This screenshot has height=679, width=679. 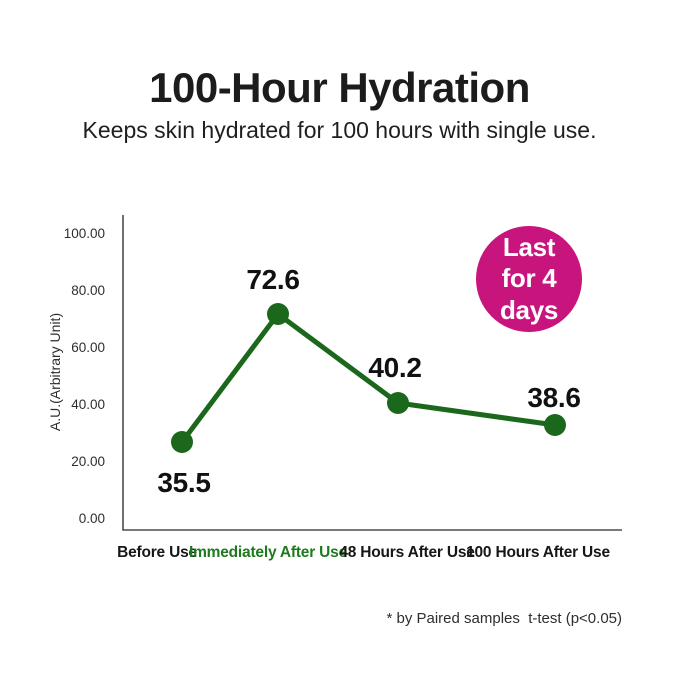 I want to click on x-label-48-hours-after-use: 48 Hours After Use, so click(x=407, y=552).